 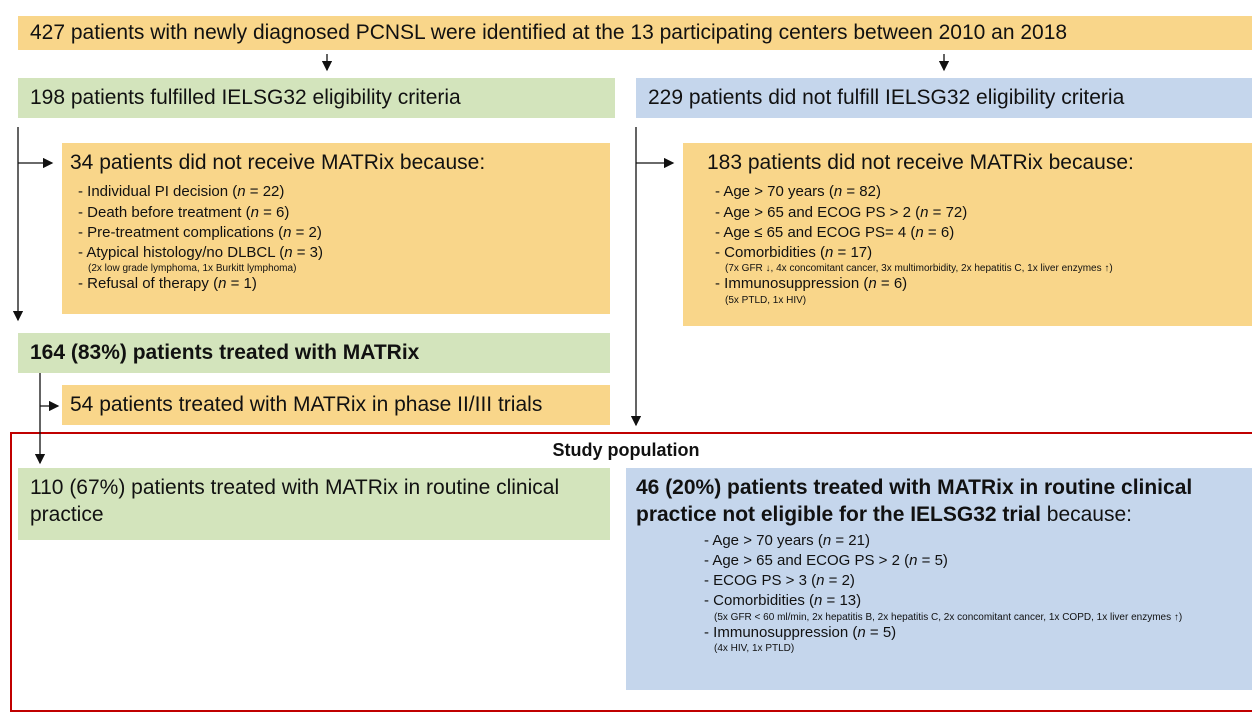 What do you see at coordinates (338, 192) in the screenshot?
I see `reason-item: - Individual PI decision (n = 22)` at bounding box center [338, 192].